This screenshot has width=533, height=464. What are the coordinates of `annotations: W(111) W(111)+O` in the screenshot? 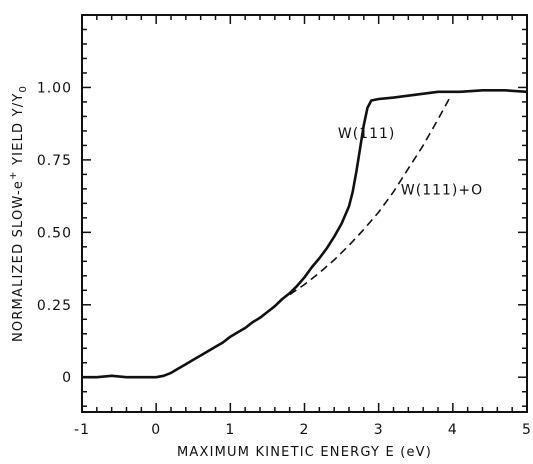 It's located at (410, 162).